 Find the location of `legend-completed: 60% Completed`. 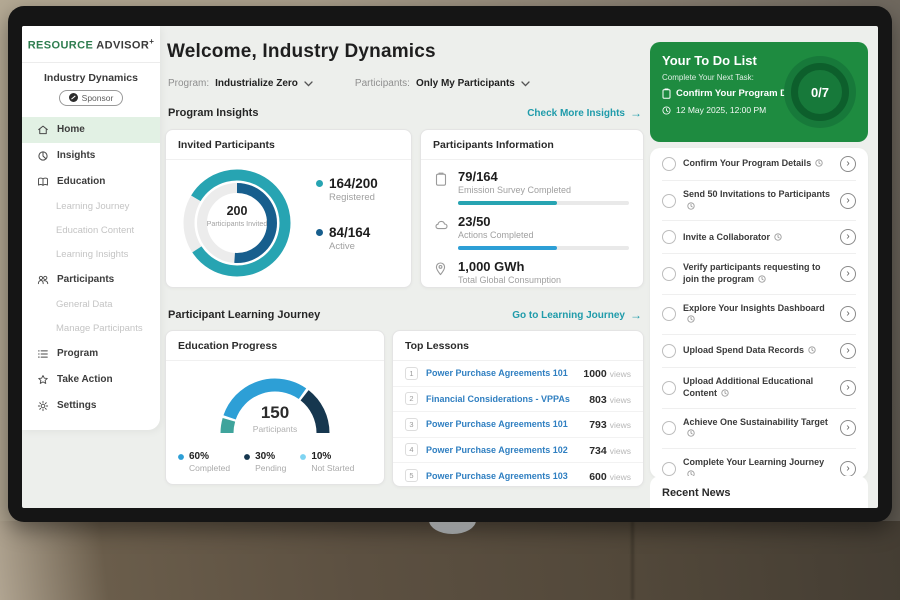

legend-completed: 60% Completed is located at coordinates (204, 462).